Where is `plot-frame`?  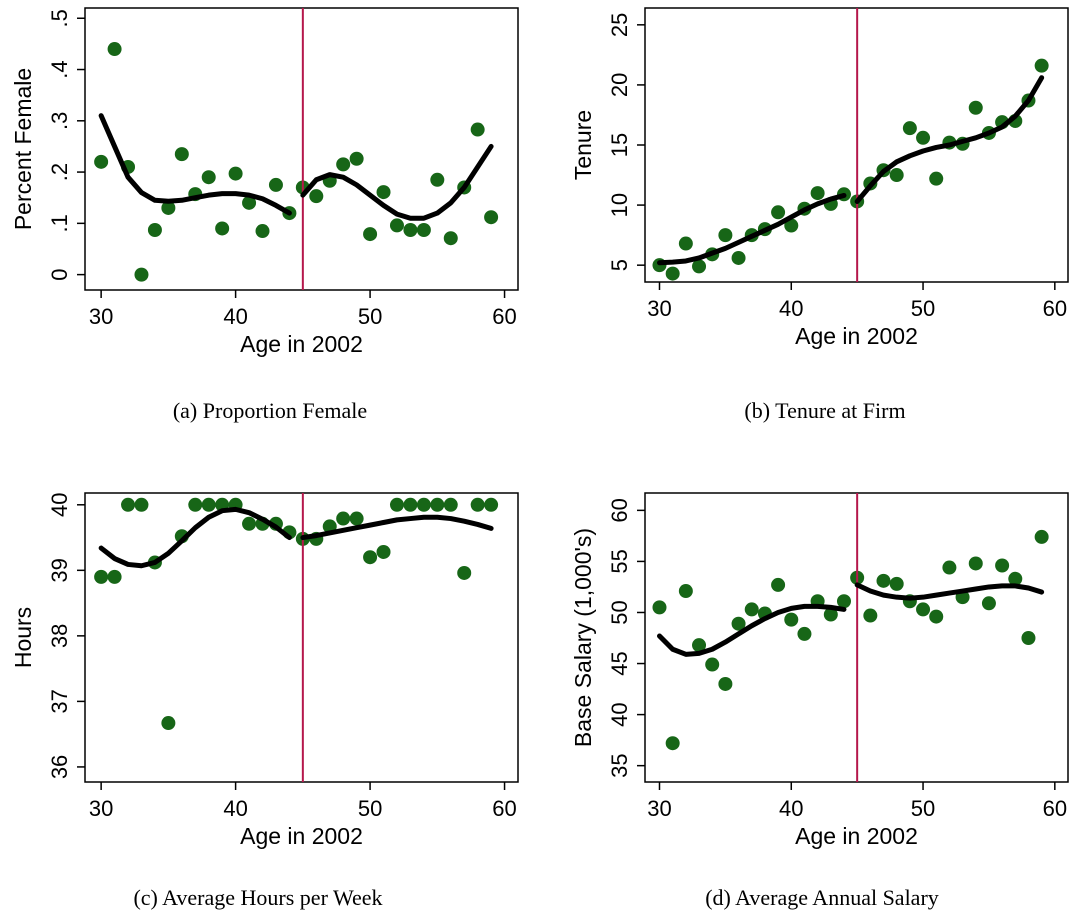 plot-frame is located at coordinates (301, 149).